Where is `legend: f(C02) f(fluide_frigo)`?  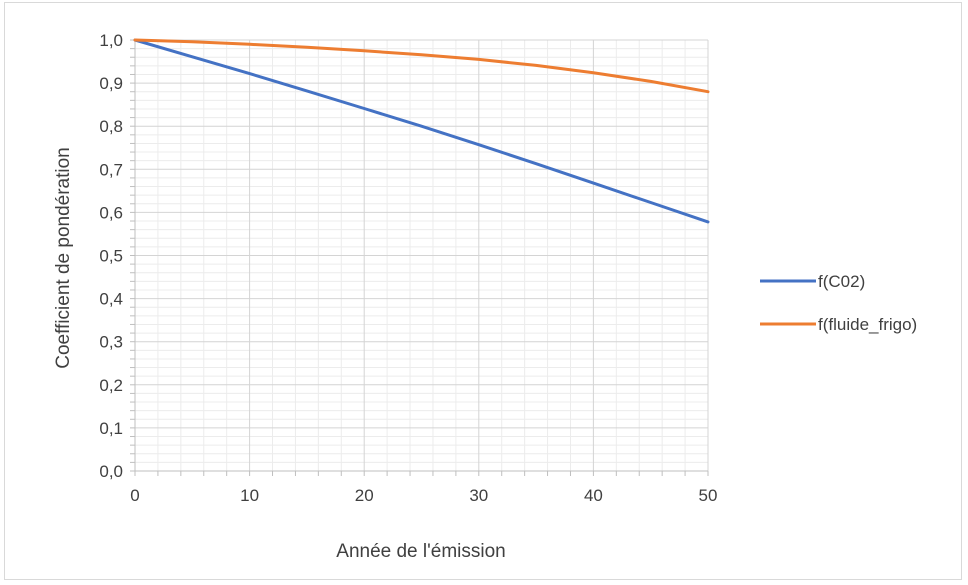 legend: f(C02) f(fluide_frigo) is located at coordinates (838, 303).